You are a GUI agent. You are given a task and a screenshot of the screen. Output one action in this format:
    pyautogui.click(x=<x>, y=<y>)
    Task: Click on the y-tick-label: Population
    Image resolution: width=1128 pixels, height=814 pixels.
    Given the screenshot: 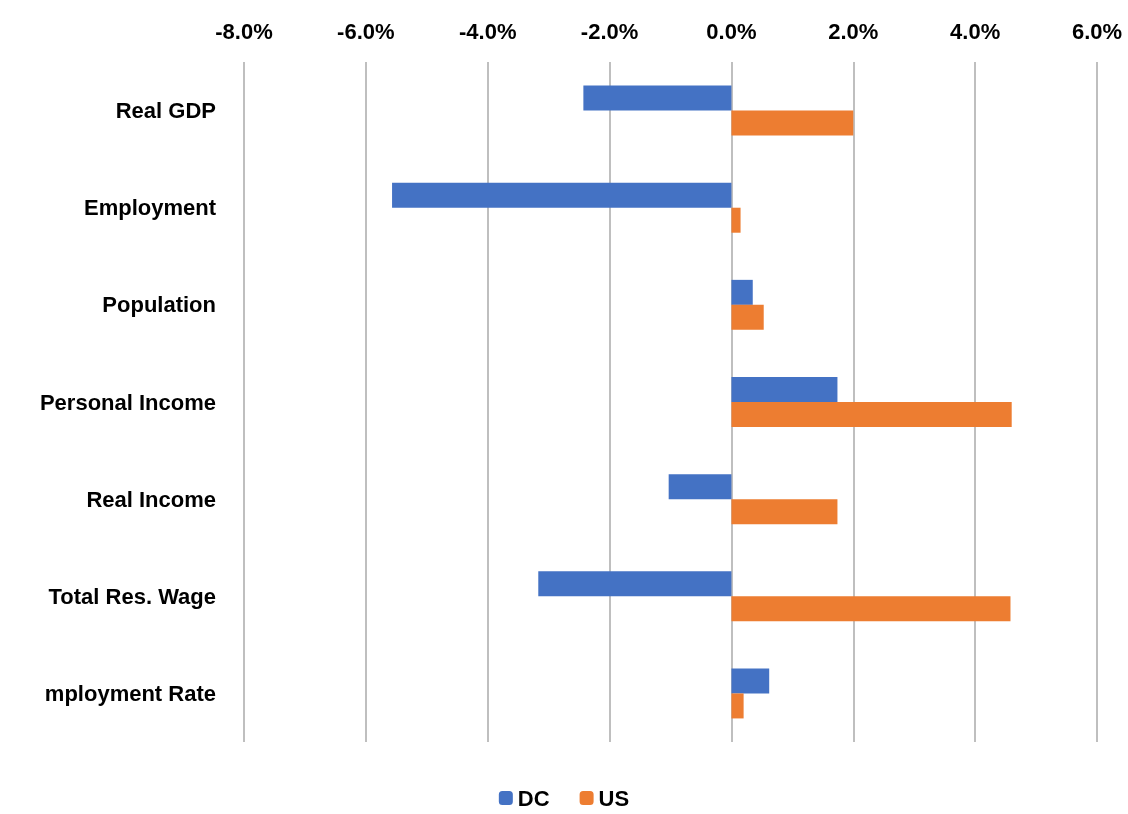 What is the action you would take?
    pyautogui.click(x=159, y=305)
    